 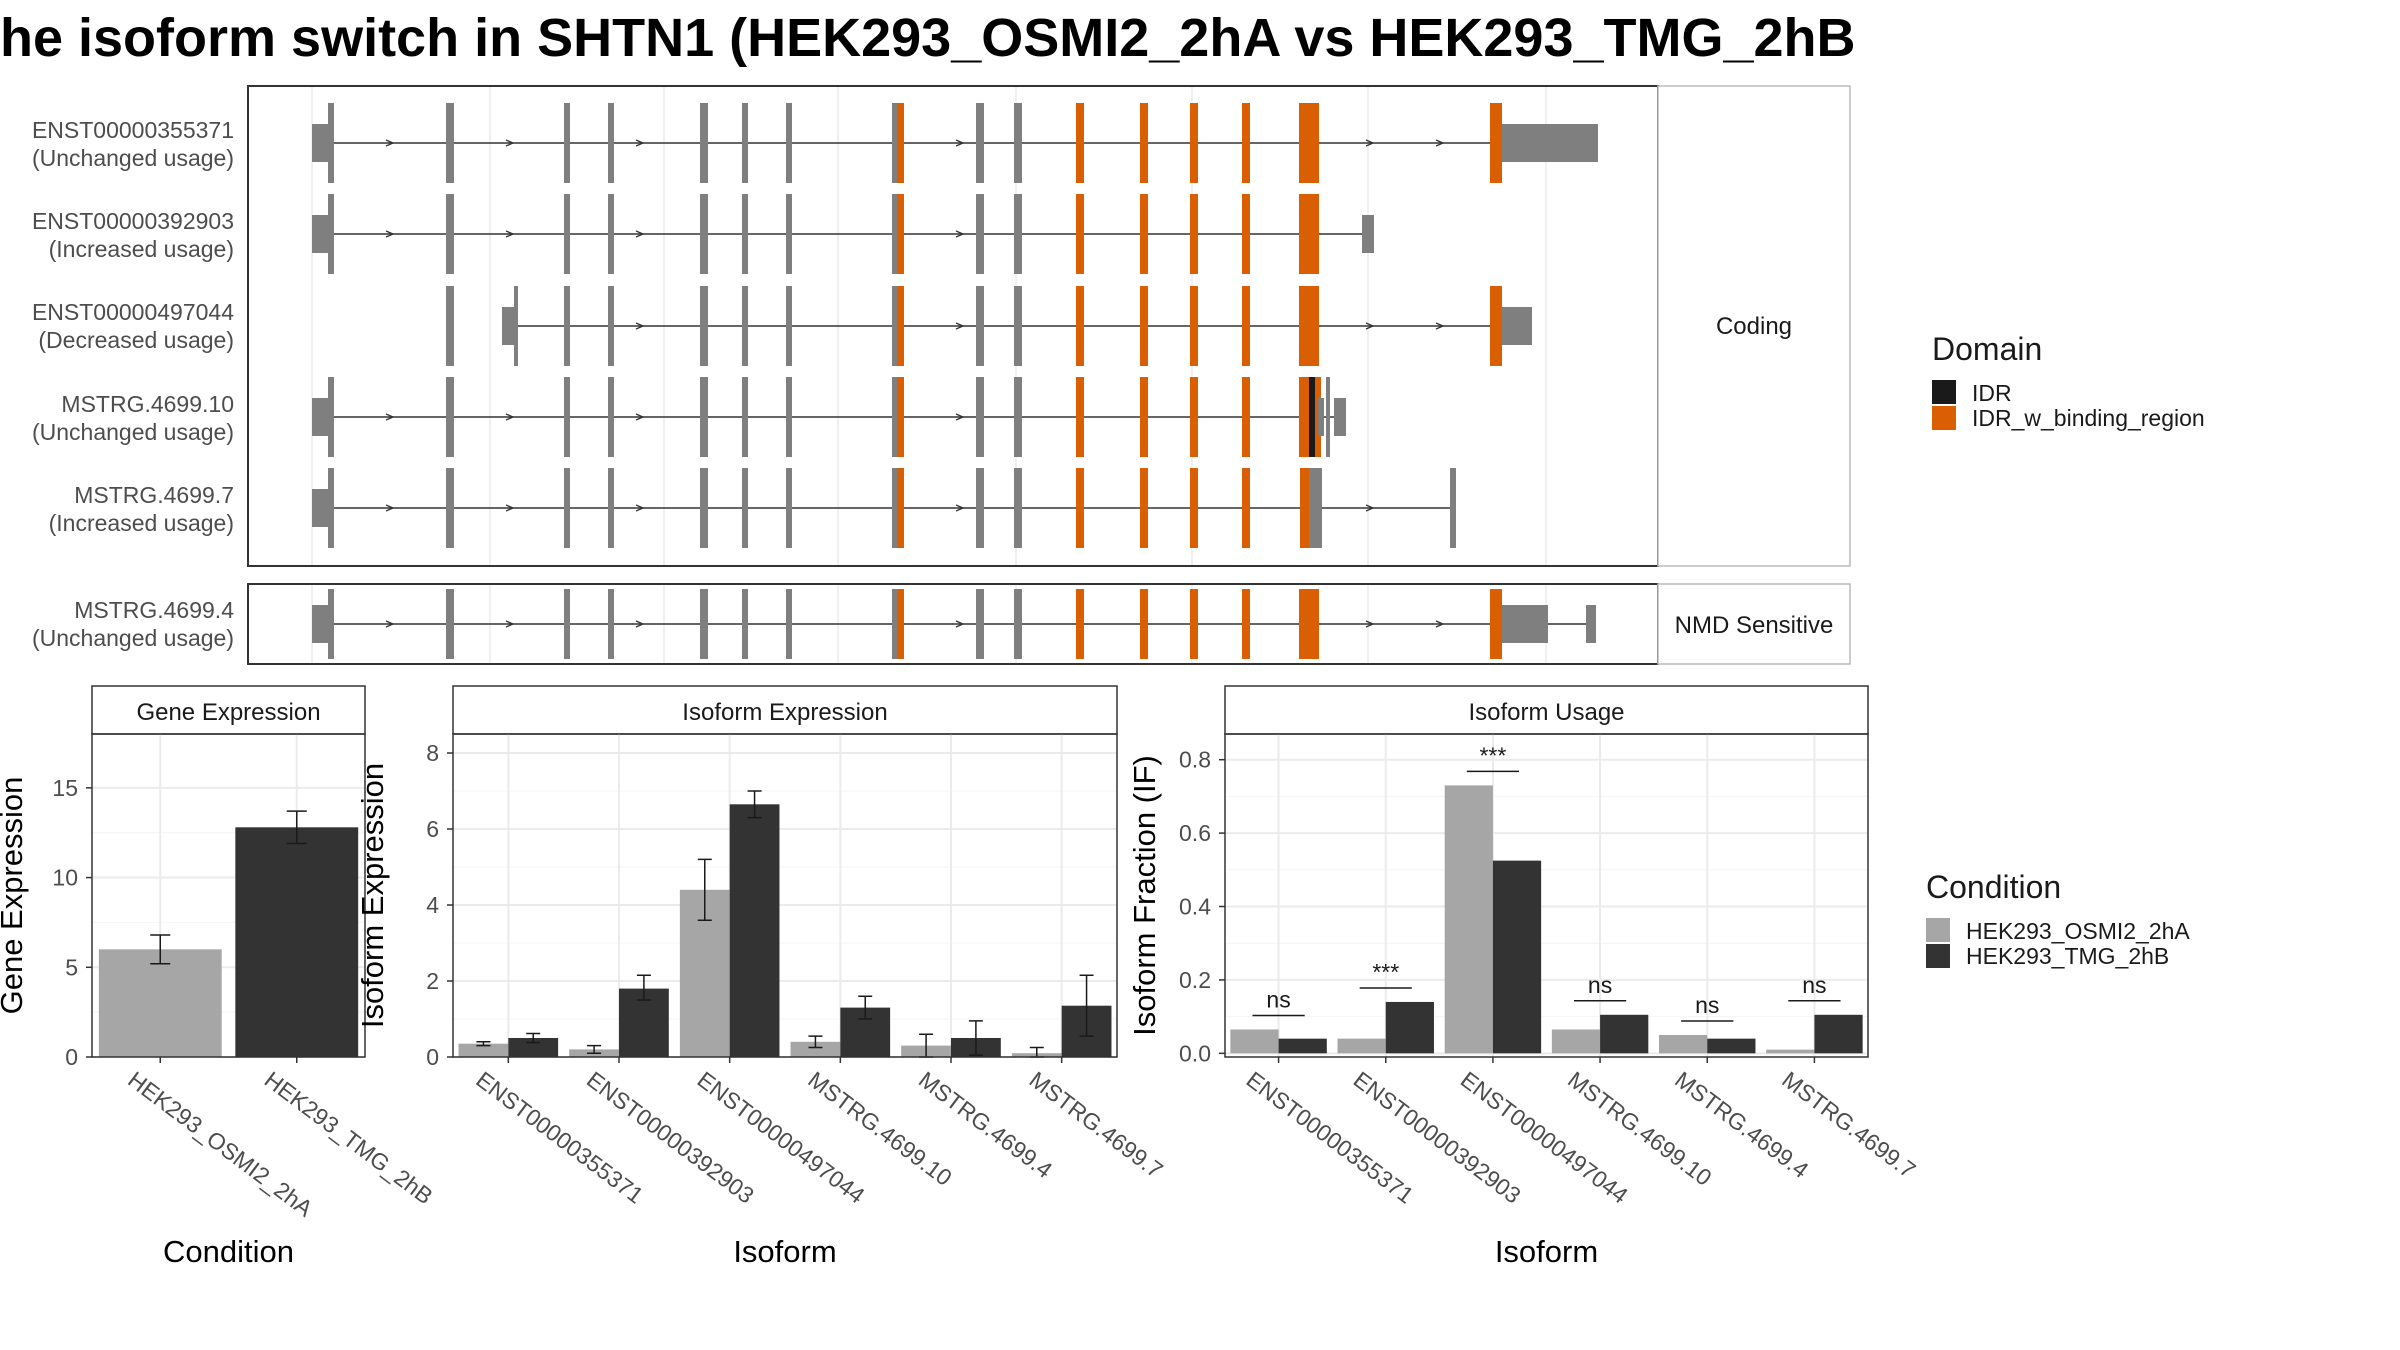 What do you see at coordinates (1754, 624) in the screenshot?
I see `nmd-strip` at bounding box center [1754, 624].